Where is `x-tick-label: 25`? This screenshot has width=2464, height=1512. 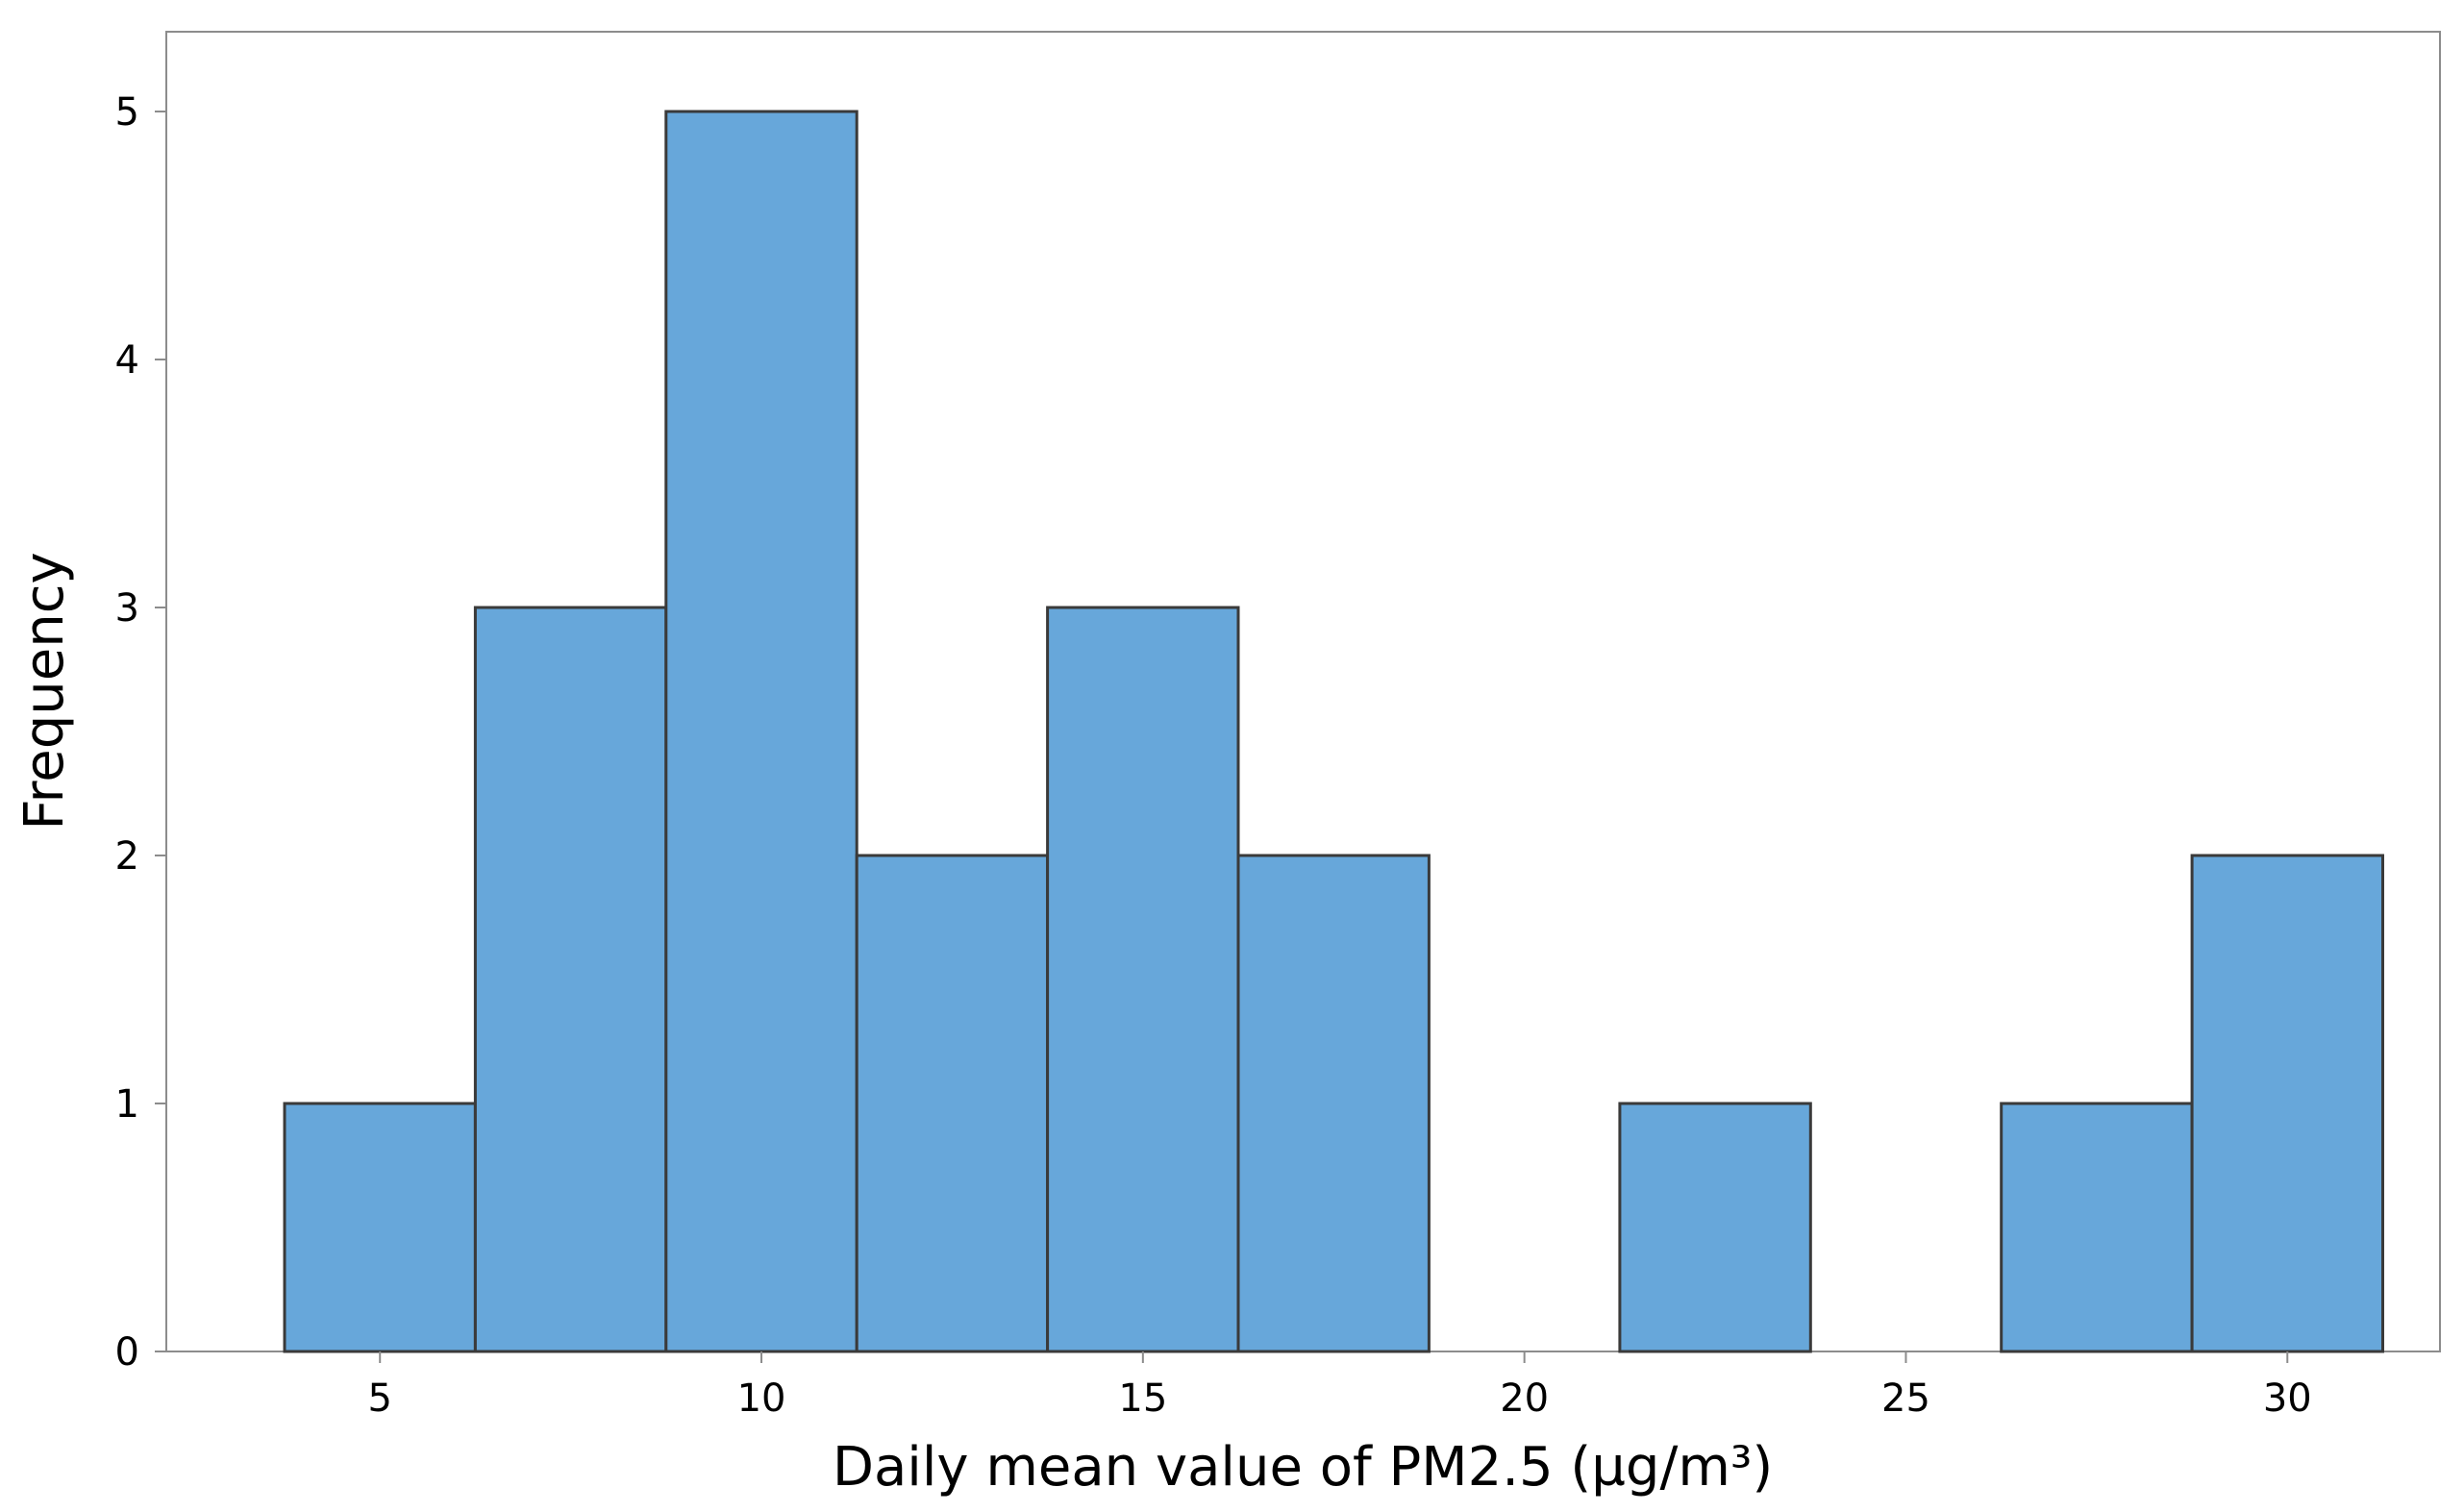
x-tick-label: 25 is located at coordinates (1905, 1398).